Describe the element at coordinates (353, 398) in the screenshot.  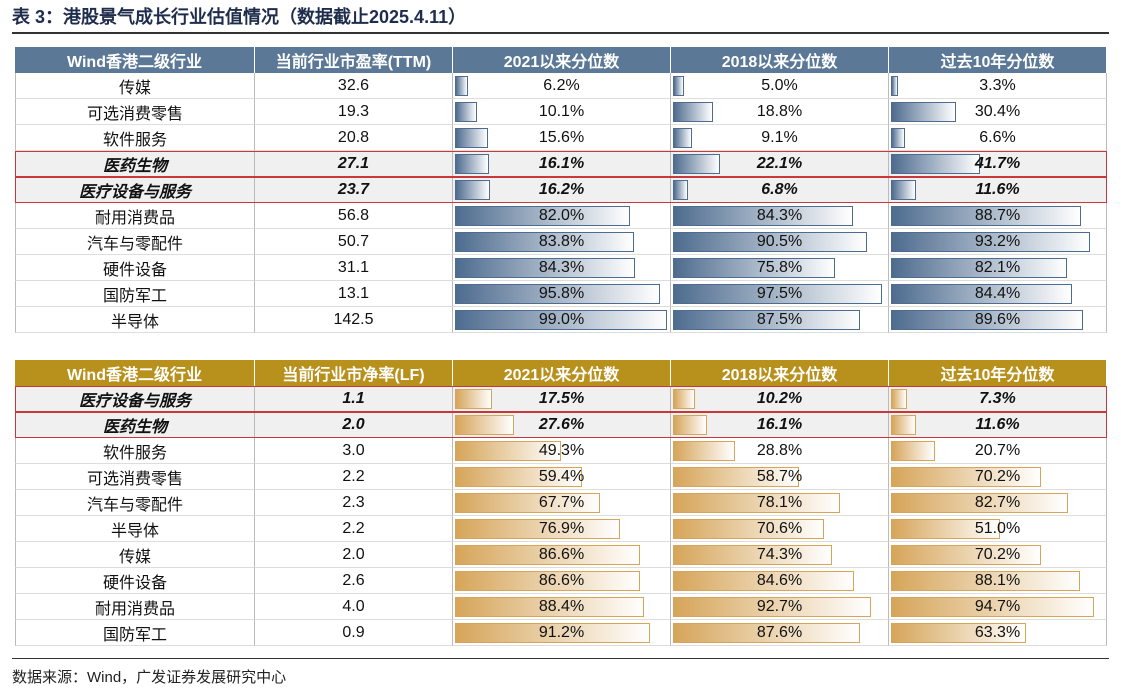
I see `cell-text: 1.1` at that location.